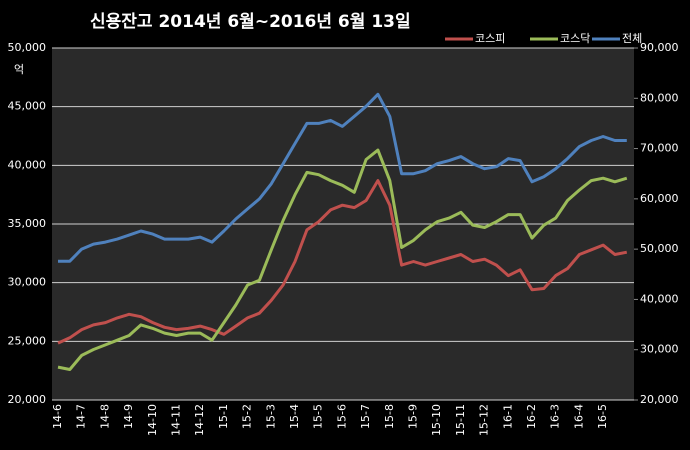  Describe the element at coordinates (247, 416) in the screenshot. I see `x-tick-label: 15-2` at that location.